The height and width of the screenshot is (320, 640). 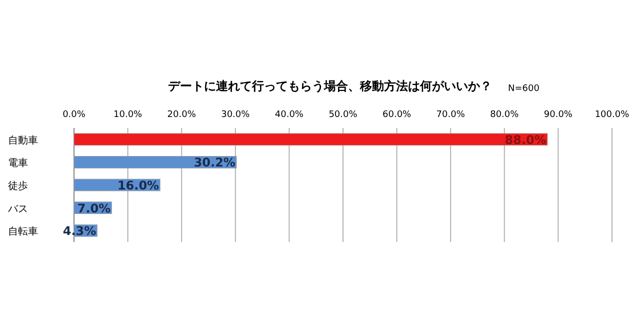 I want to click on x-tick-label: 60.0%, so click(x=397, y=115).